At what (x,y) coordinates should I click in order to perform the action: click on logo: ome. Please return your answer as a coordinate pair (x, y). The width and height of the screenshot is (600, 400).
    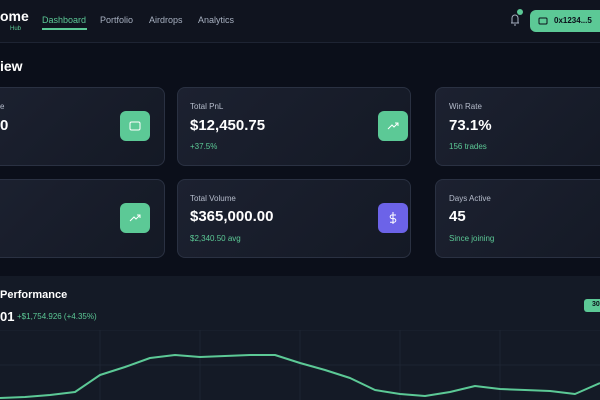
    Looking at the image, I should click on (14, 16).